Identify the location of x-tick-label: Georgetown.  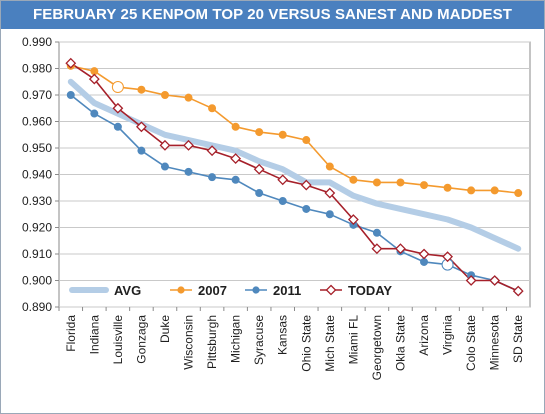
(377, 347).